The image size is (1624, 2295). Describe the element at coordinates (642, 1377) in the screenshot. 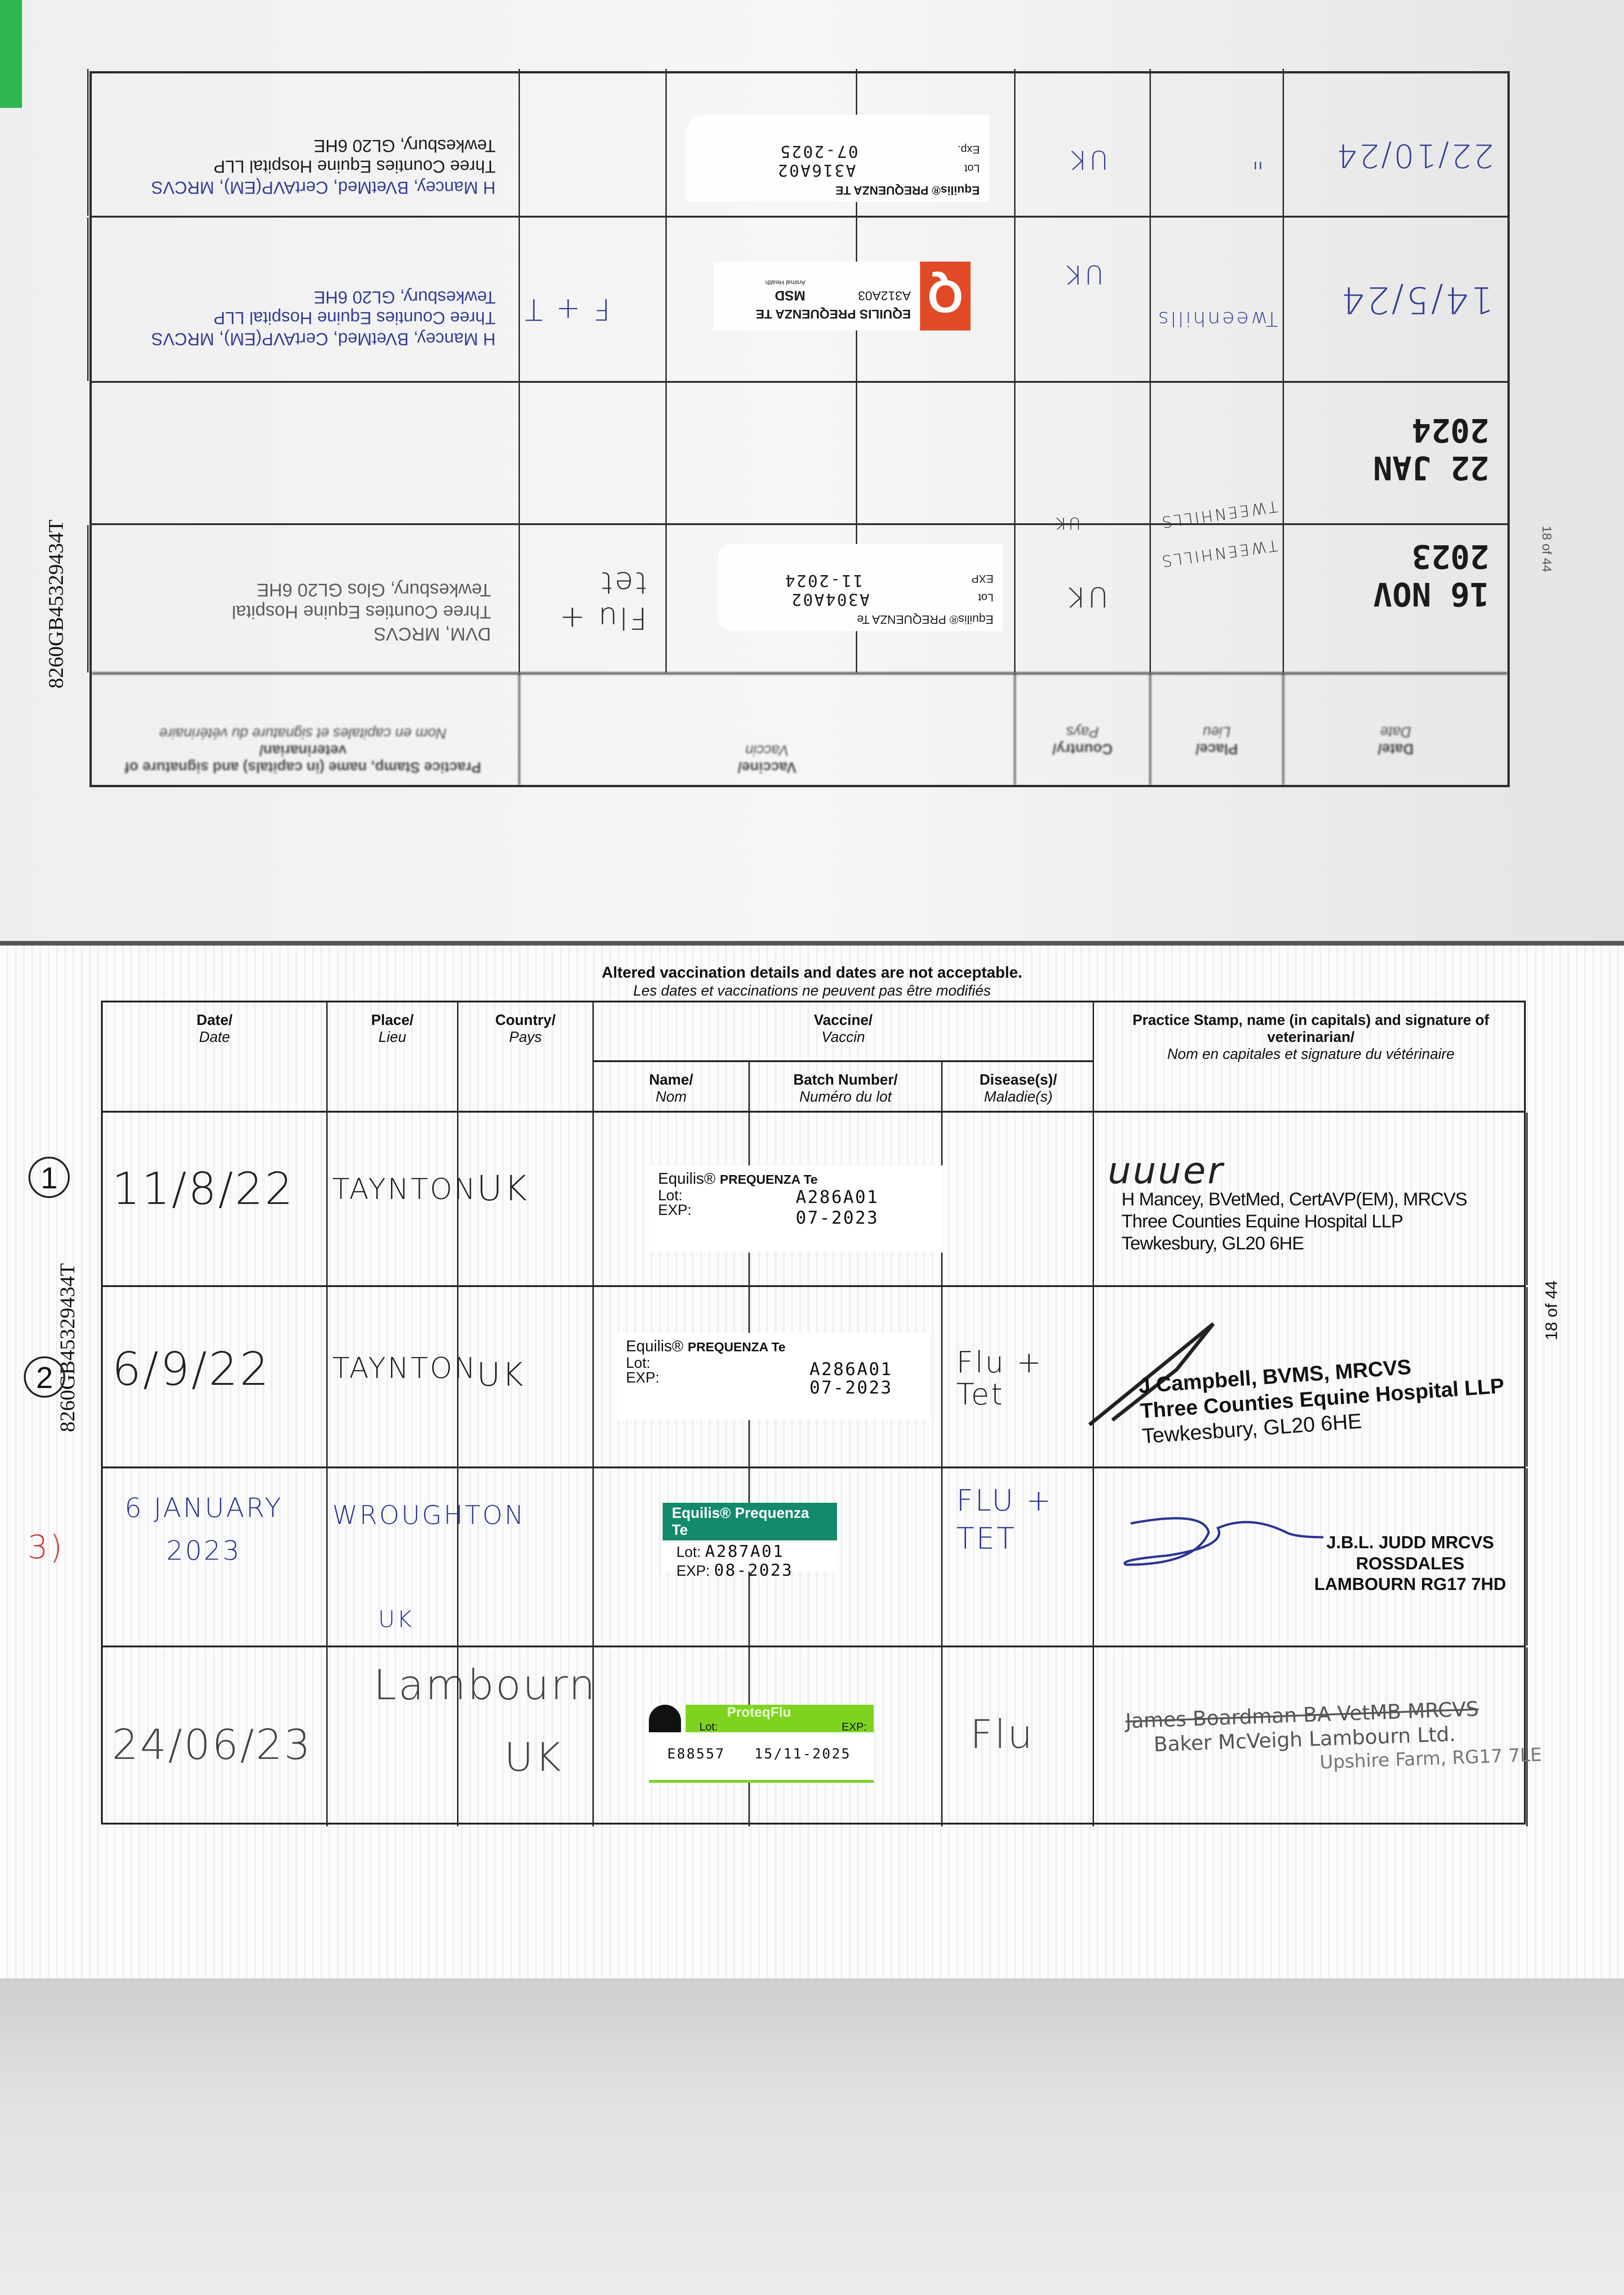

I see `sticker-exp-label: EXP:` at that location.